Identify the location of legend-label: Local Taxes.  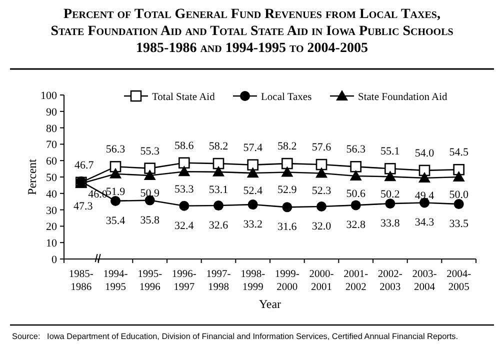
(286, 97).